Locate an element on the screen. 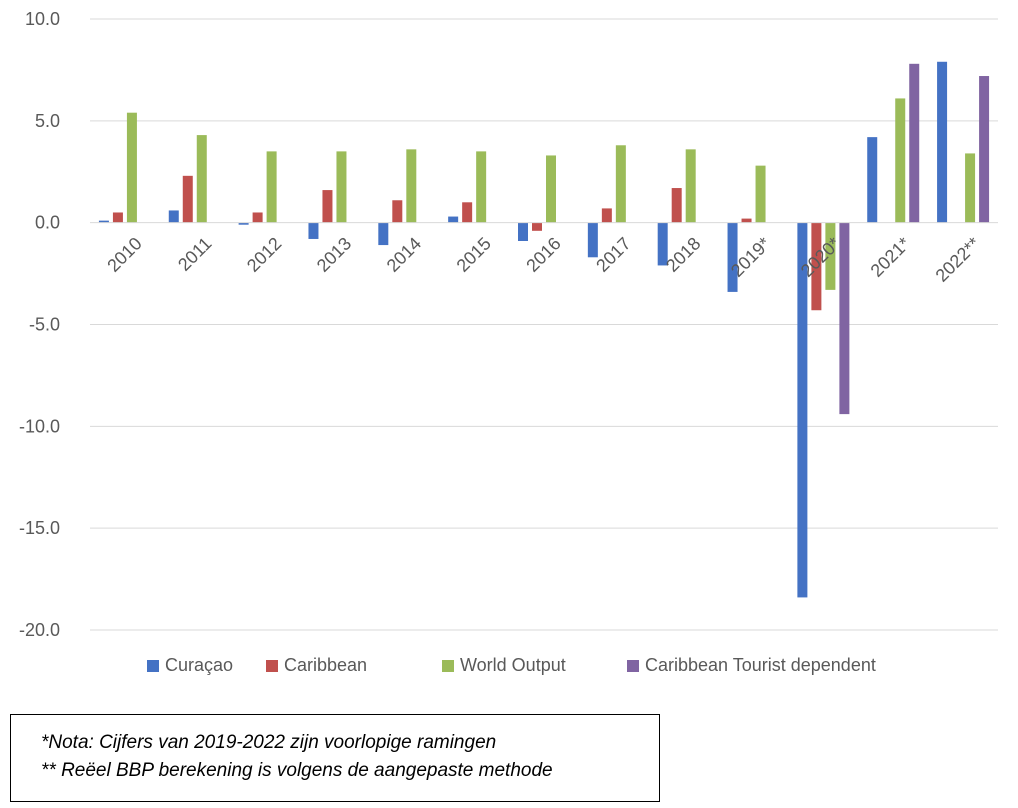 Image resolution: width=1018 pixels, height=808 pixels. x-category-label: 2014 is located at coordinates (404, 254).